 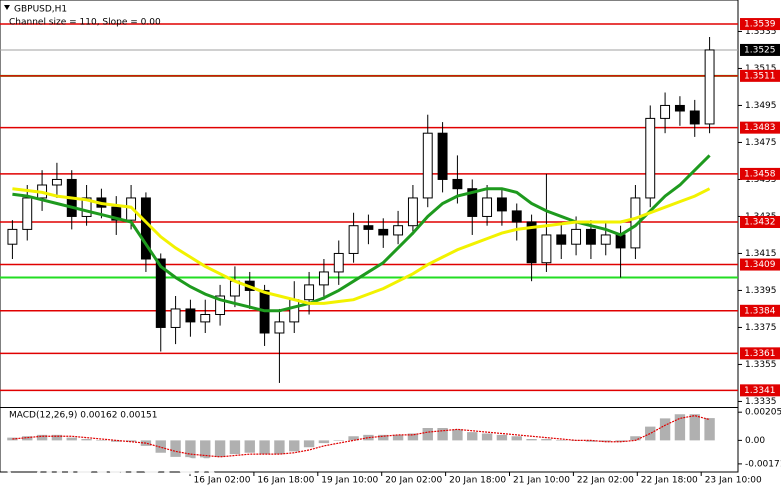 What do you see at coordinates (761, 180) in the screenshot?
I see `y-tick-label: 1.3455` at bounding box center [761, 180].